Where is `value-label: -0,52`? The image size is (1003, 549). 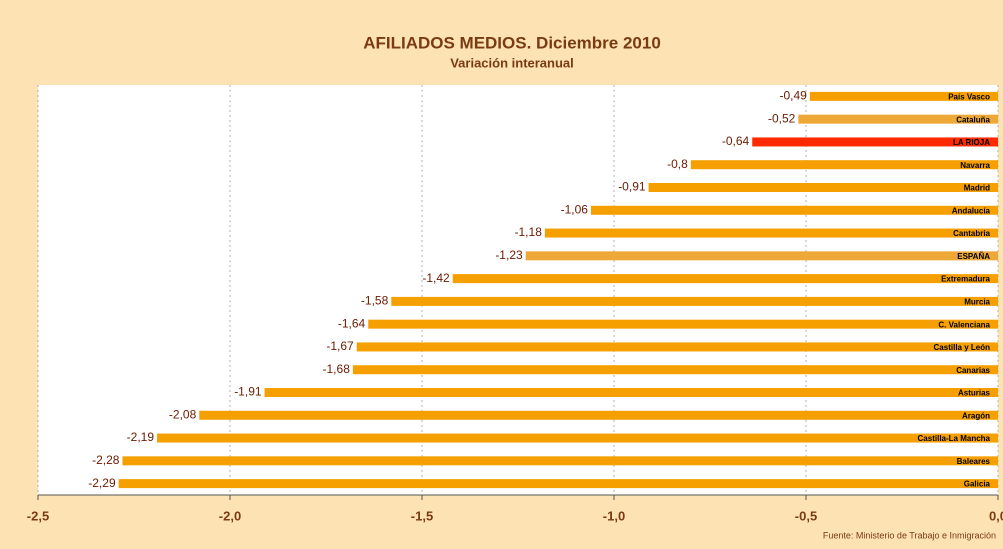
value-label: -0,52 is located at coordinates (782, 118).